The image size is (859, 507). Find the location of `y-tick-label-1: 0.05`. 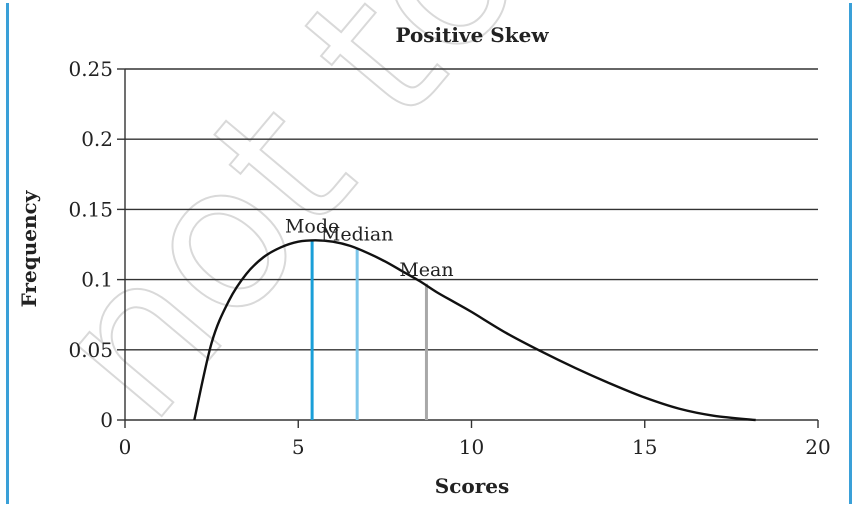

y-tick-label-1: 0.05 is located at coordinates (90, 350).